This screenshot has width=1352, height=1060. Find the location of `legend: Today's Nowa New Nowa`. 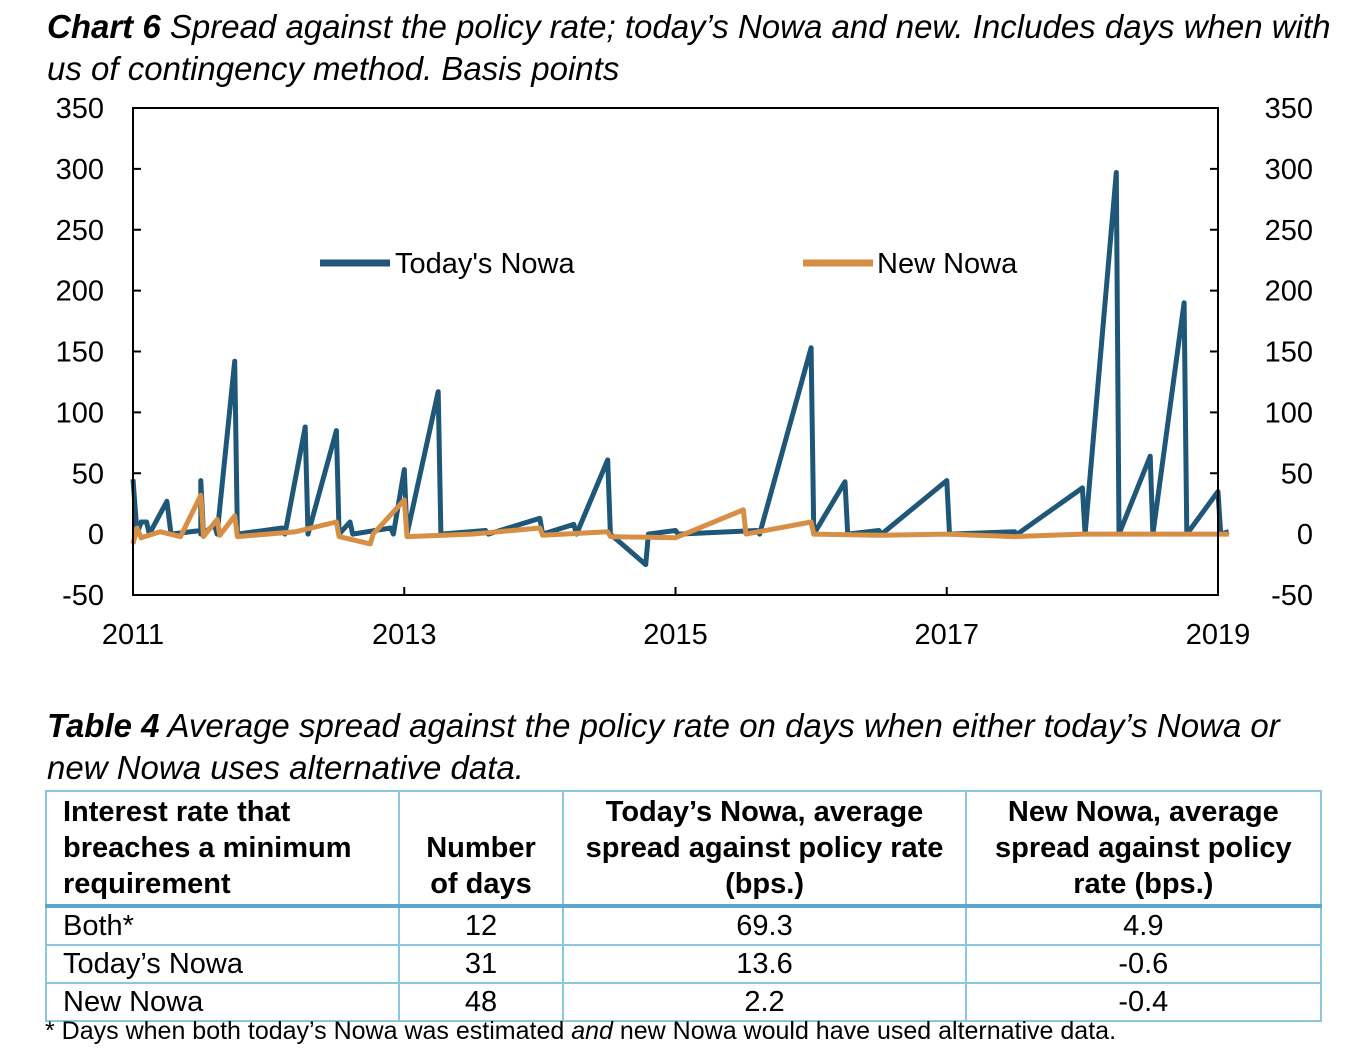

legend: Today's Nowa New Nowa is located at coordinates (669, 264).